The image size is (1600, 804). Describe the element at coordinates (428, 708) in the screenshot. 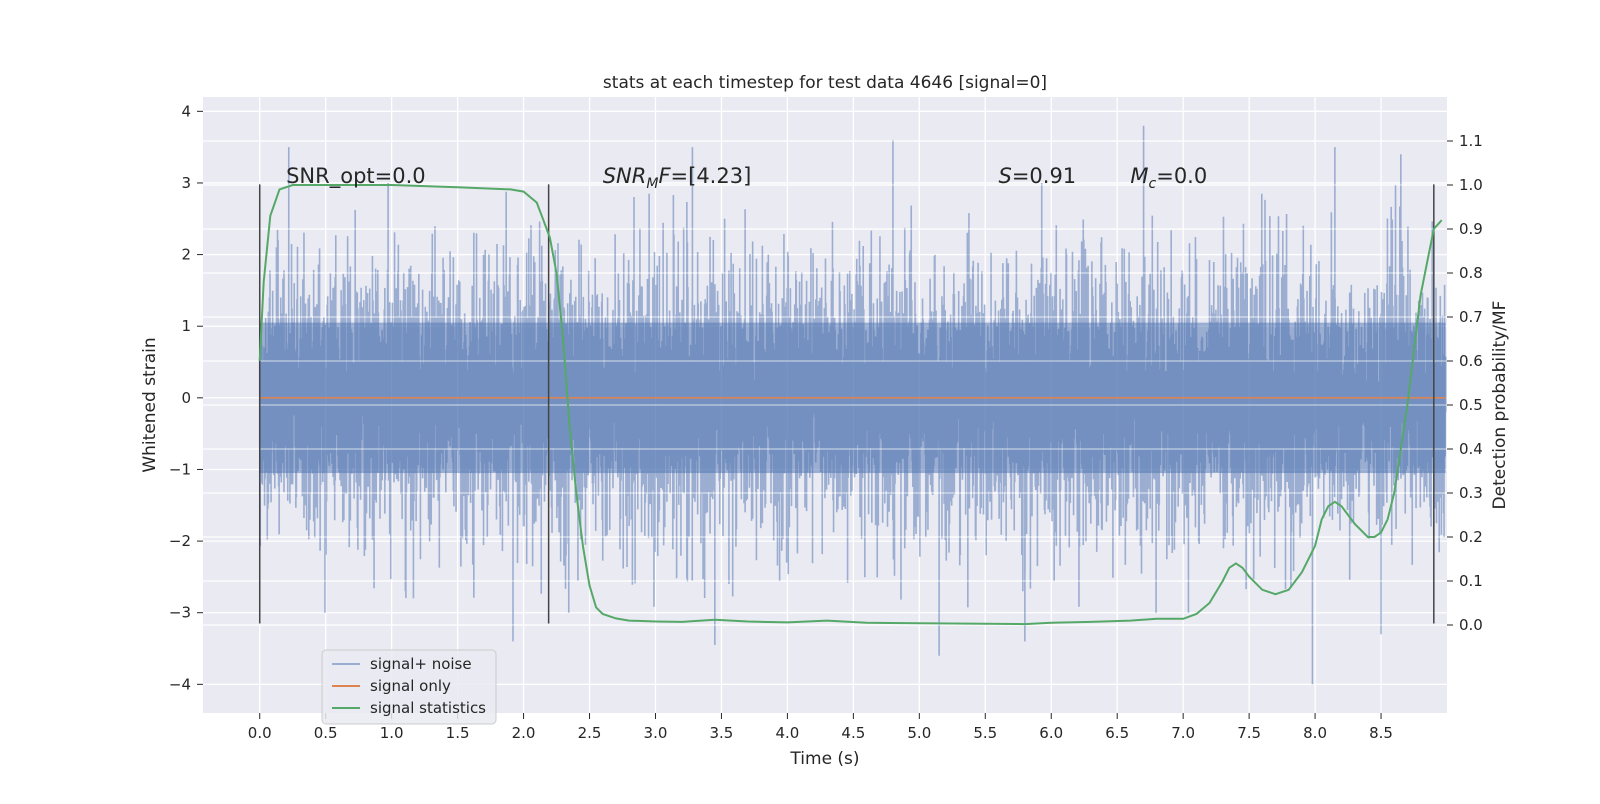

I see `legend-label: signal statistics` at that location.